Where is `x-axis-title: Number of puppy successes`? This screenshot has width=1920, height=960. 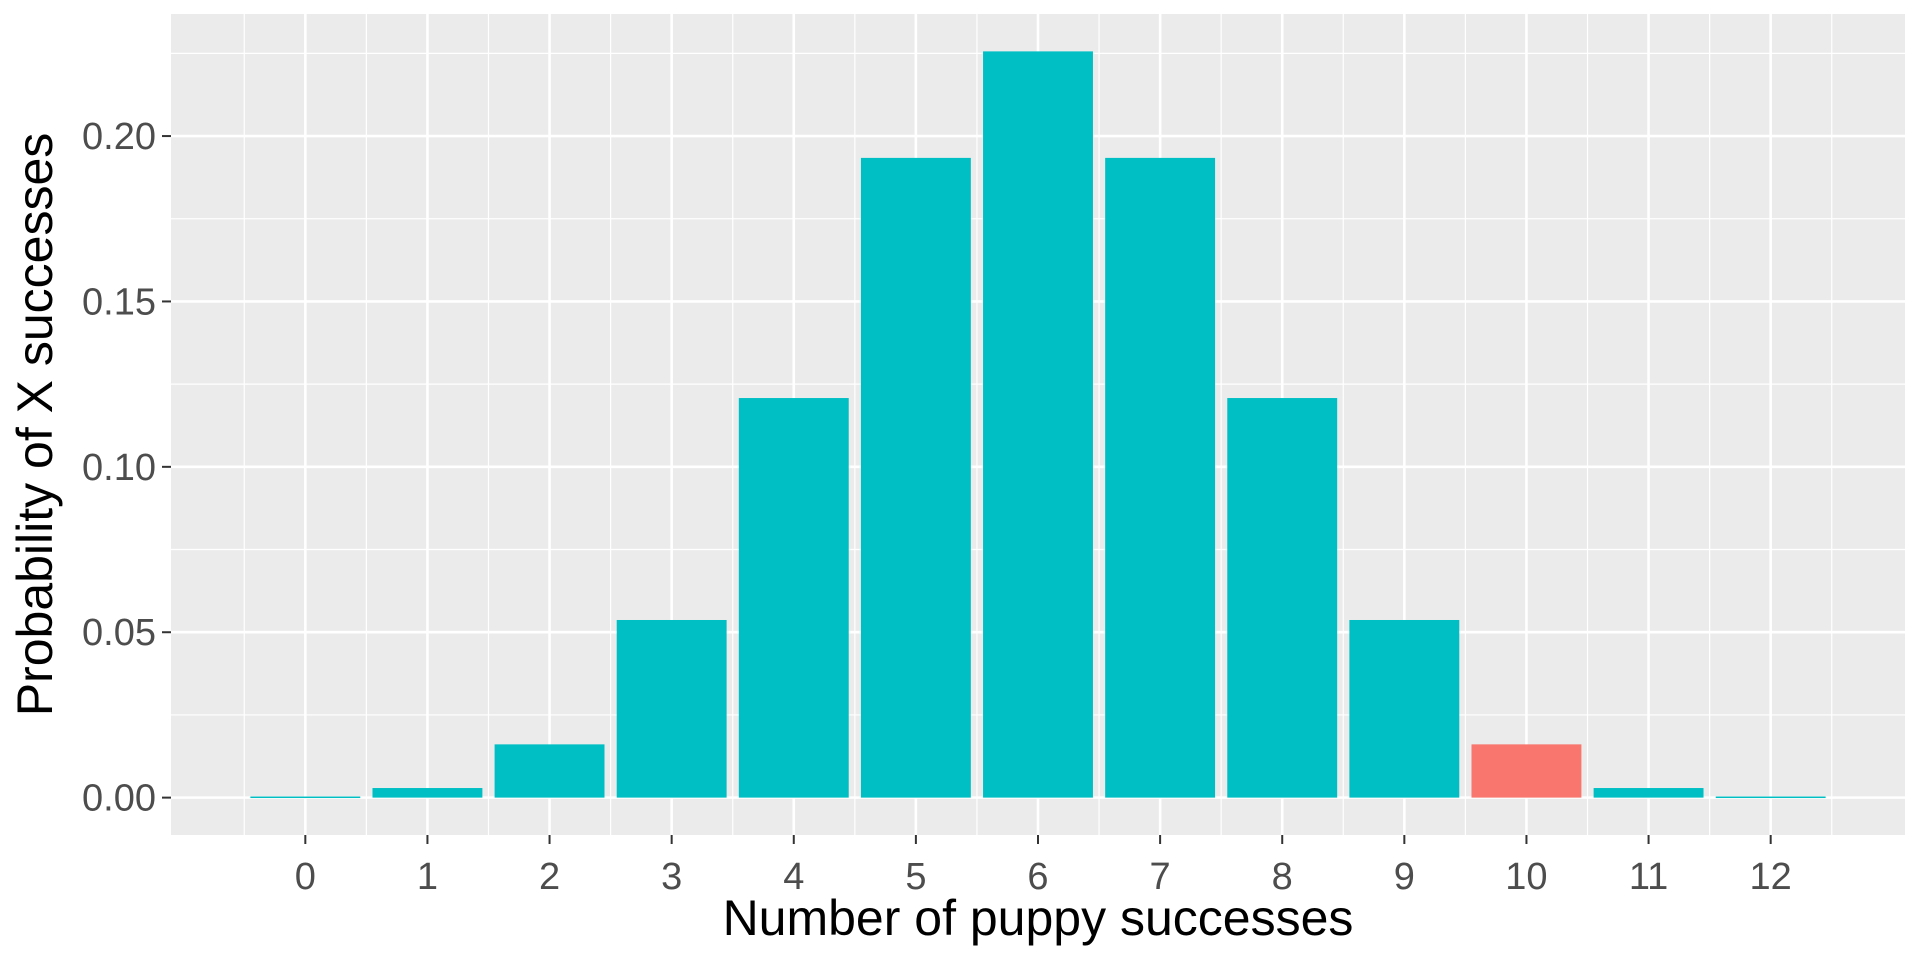
x-axis-title: Number of puppy successes is located at coordinates (1038, 918).